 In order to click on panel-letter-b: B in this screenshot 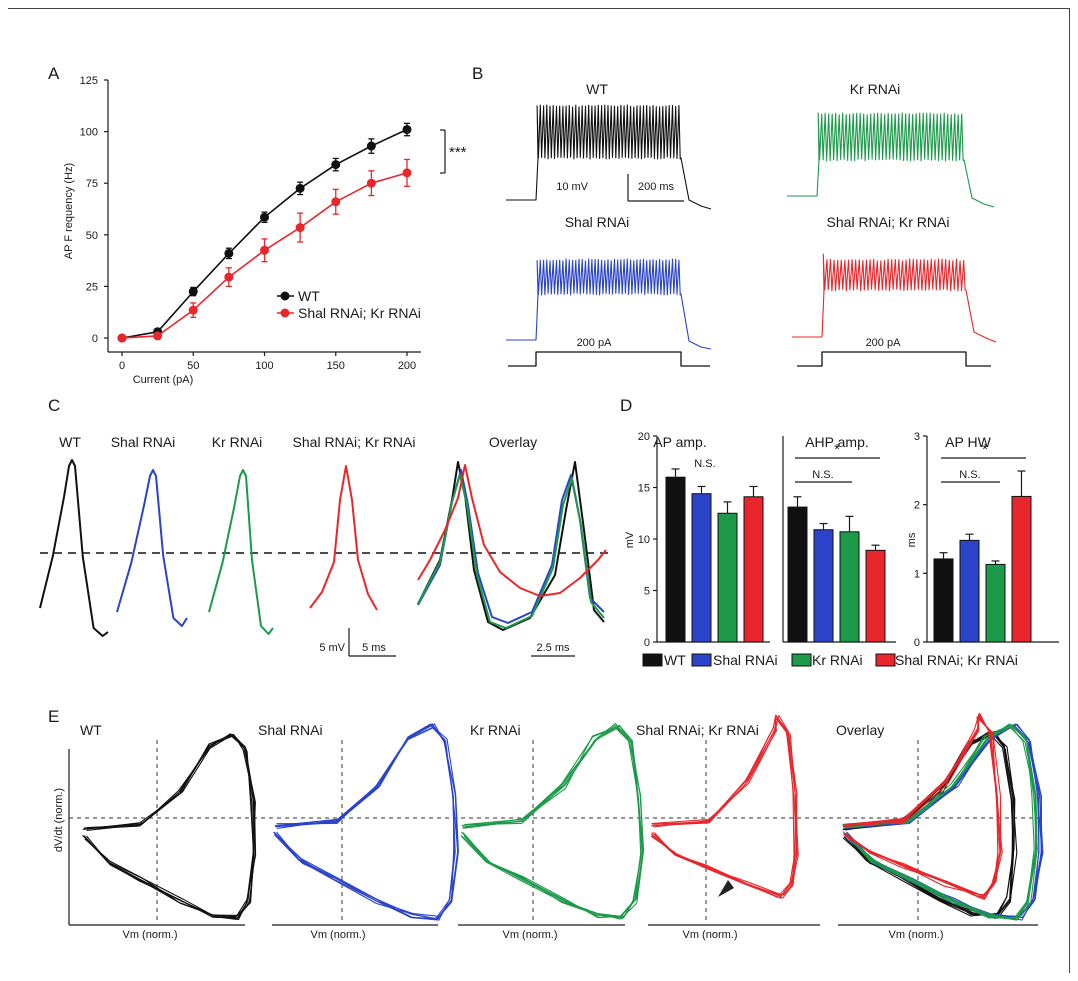, I will do `click(477, 73)`.